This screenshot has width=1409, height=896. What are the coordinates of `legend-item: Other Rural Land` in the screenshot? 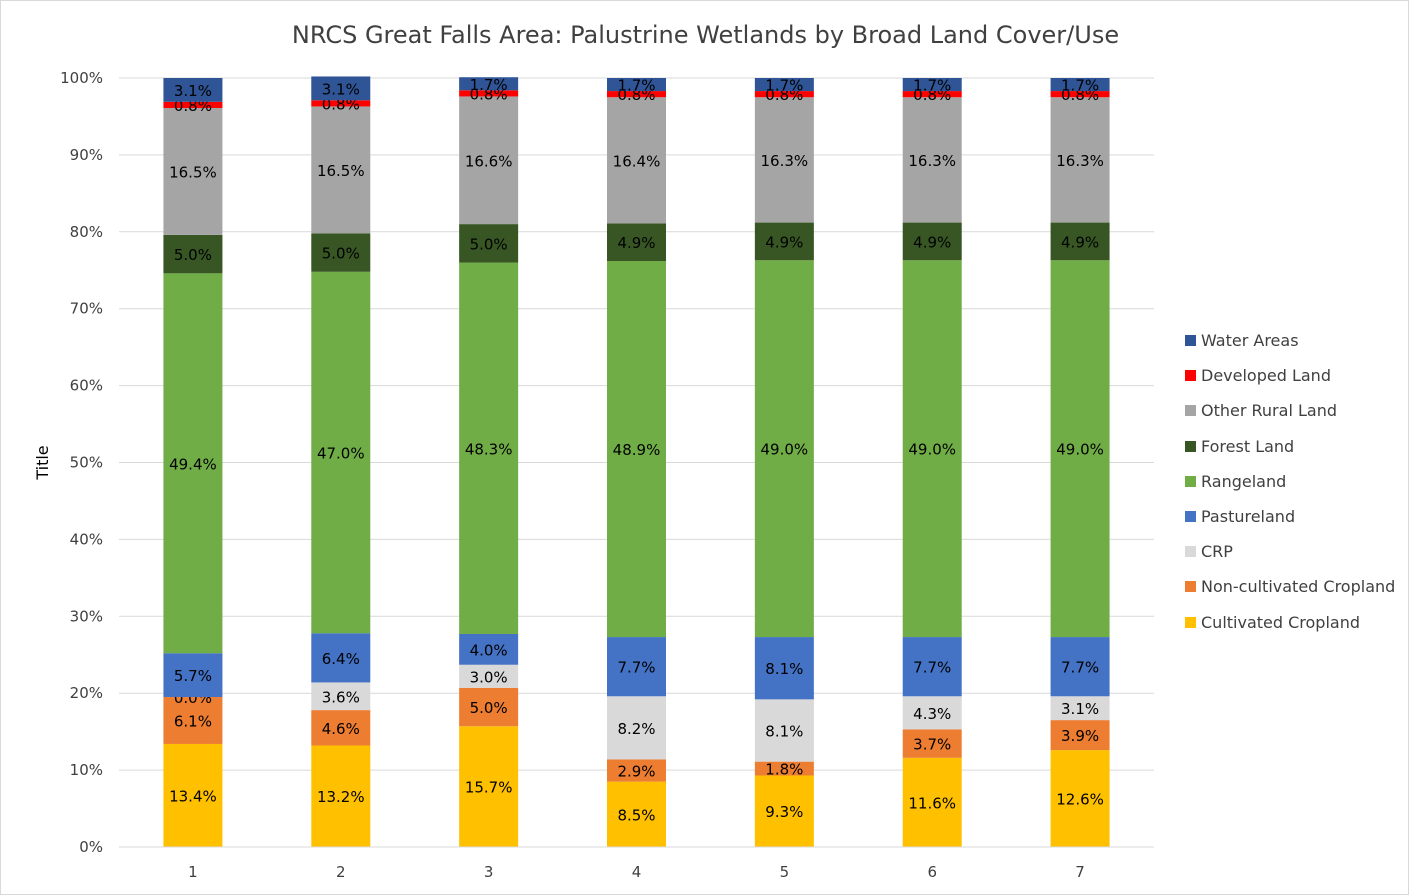 It's located at (1290, 410).